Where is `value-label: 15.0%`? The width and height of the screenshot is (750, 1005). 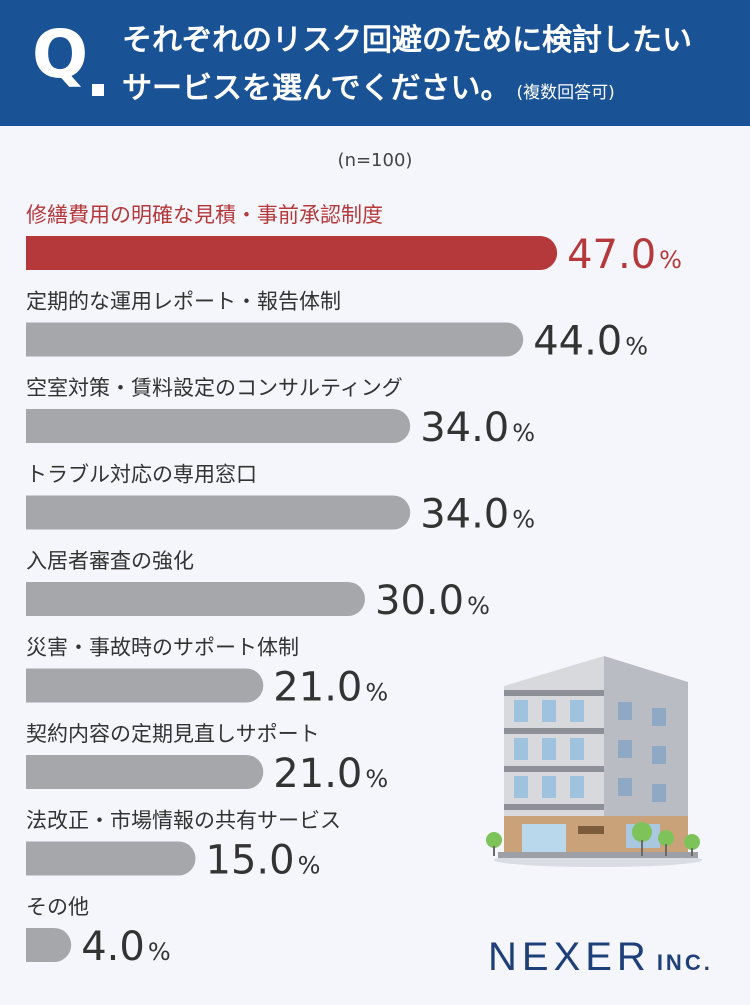
value-label: 15.0% is located at coordinates (263, 861).